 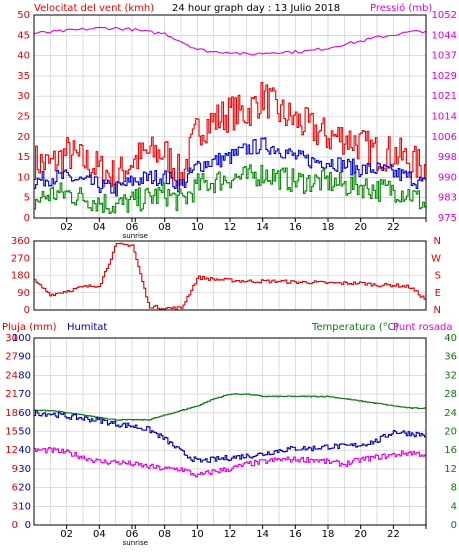 What do you see at coordinates (23, 157) in the screenshot?
I see `wind-y-tick: 15` at bounding box center [23, 157].